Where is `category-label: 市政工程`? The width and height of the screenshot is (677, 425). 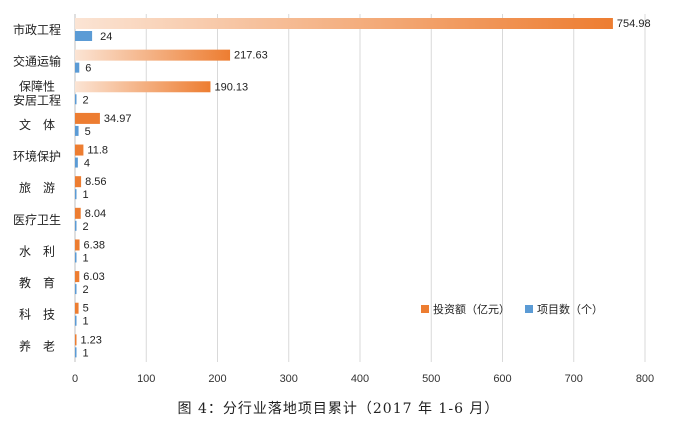
category-label: 市政工程 is located at coordinates (37, 29).